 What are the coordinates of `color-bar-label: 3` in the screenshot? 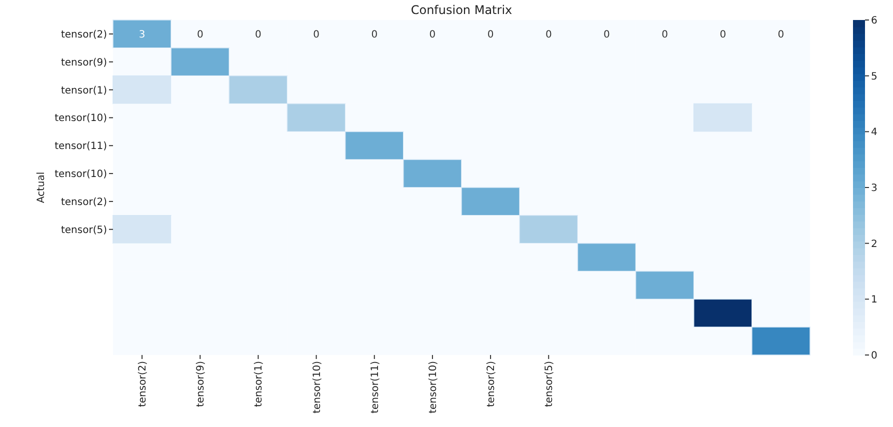 It's located at (874, 188).